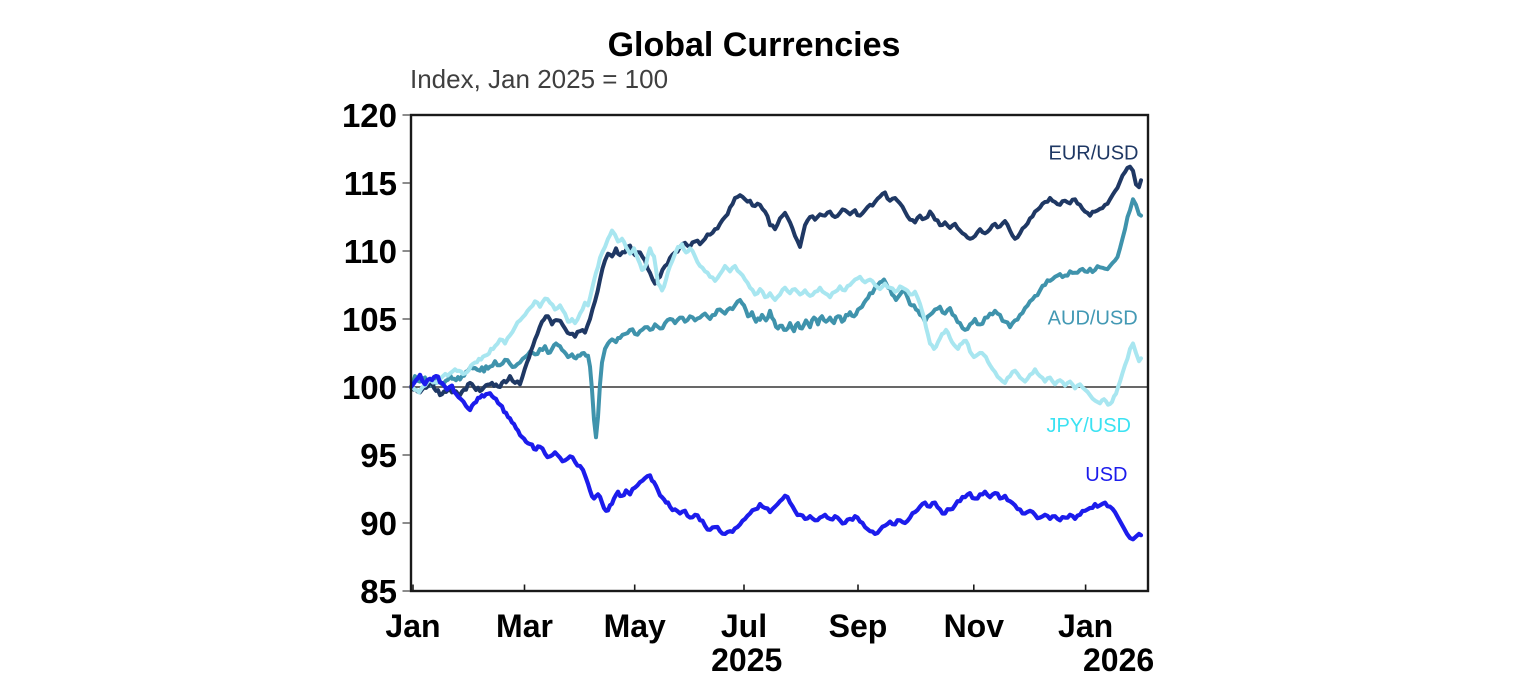  What do you see at coordinates (858, 626) in the screenshot?
I see `svg-text: Sep` at bounding box center [858, 626].